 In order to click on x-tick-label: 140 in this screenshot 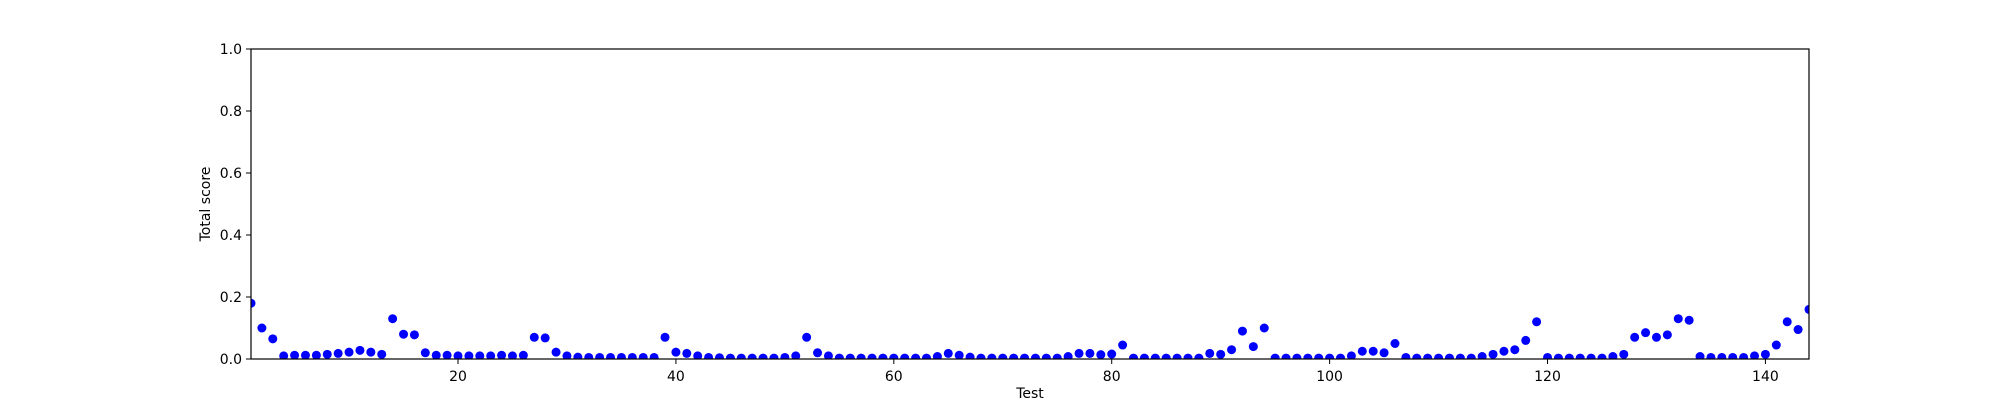, I will do `click(1765, 377)`.